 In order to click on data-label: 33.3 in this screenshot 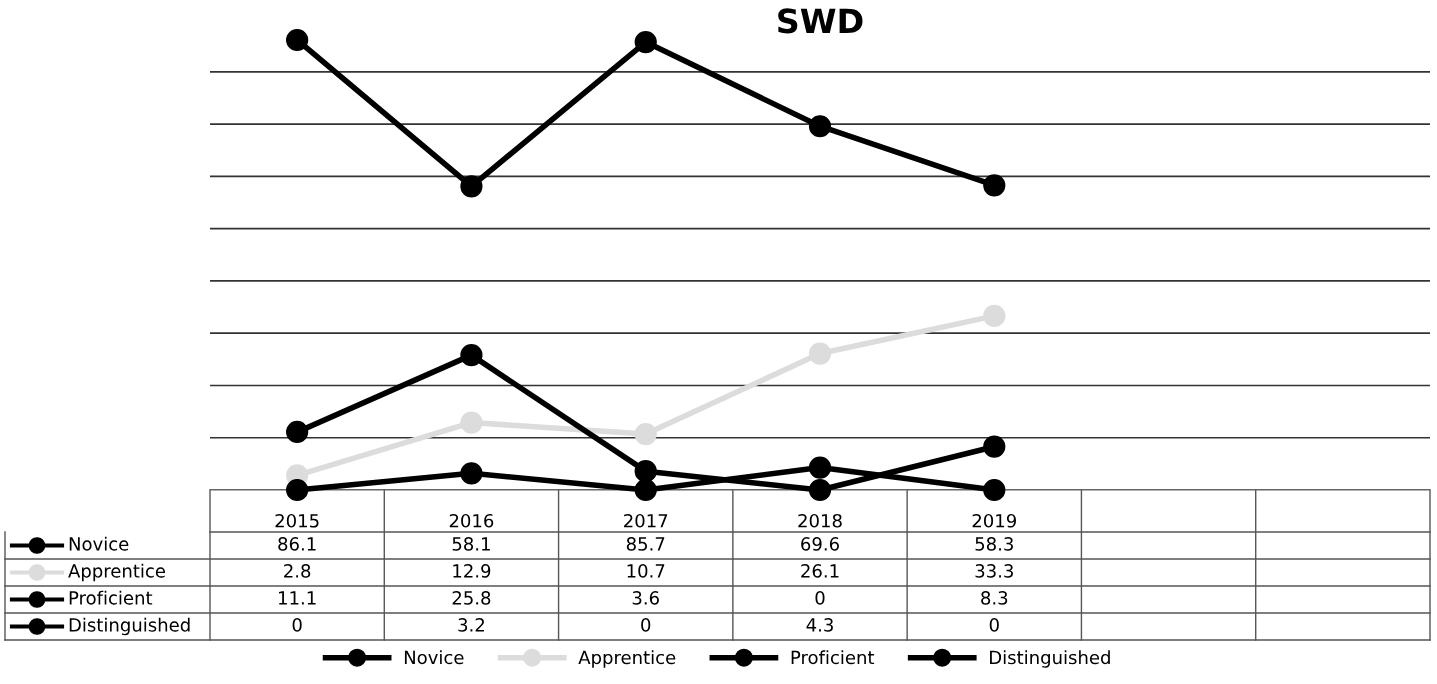, I will do `click(994, 571)`.